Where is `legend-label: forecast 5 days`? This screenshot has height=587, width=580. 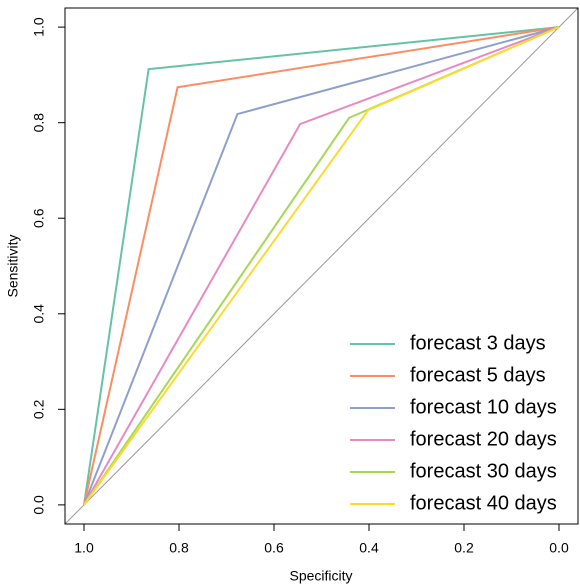
legend-label: forecast 5 days is located at coordinates (478, 375).